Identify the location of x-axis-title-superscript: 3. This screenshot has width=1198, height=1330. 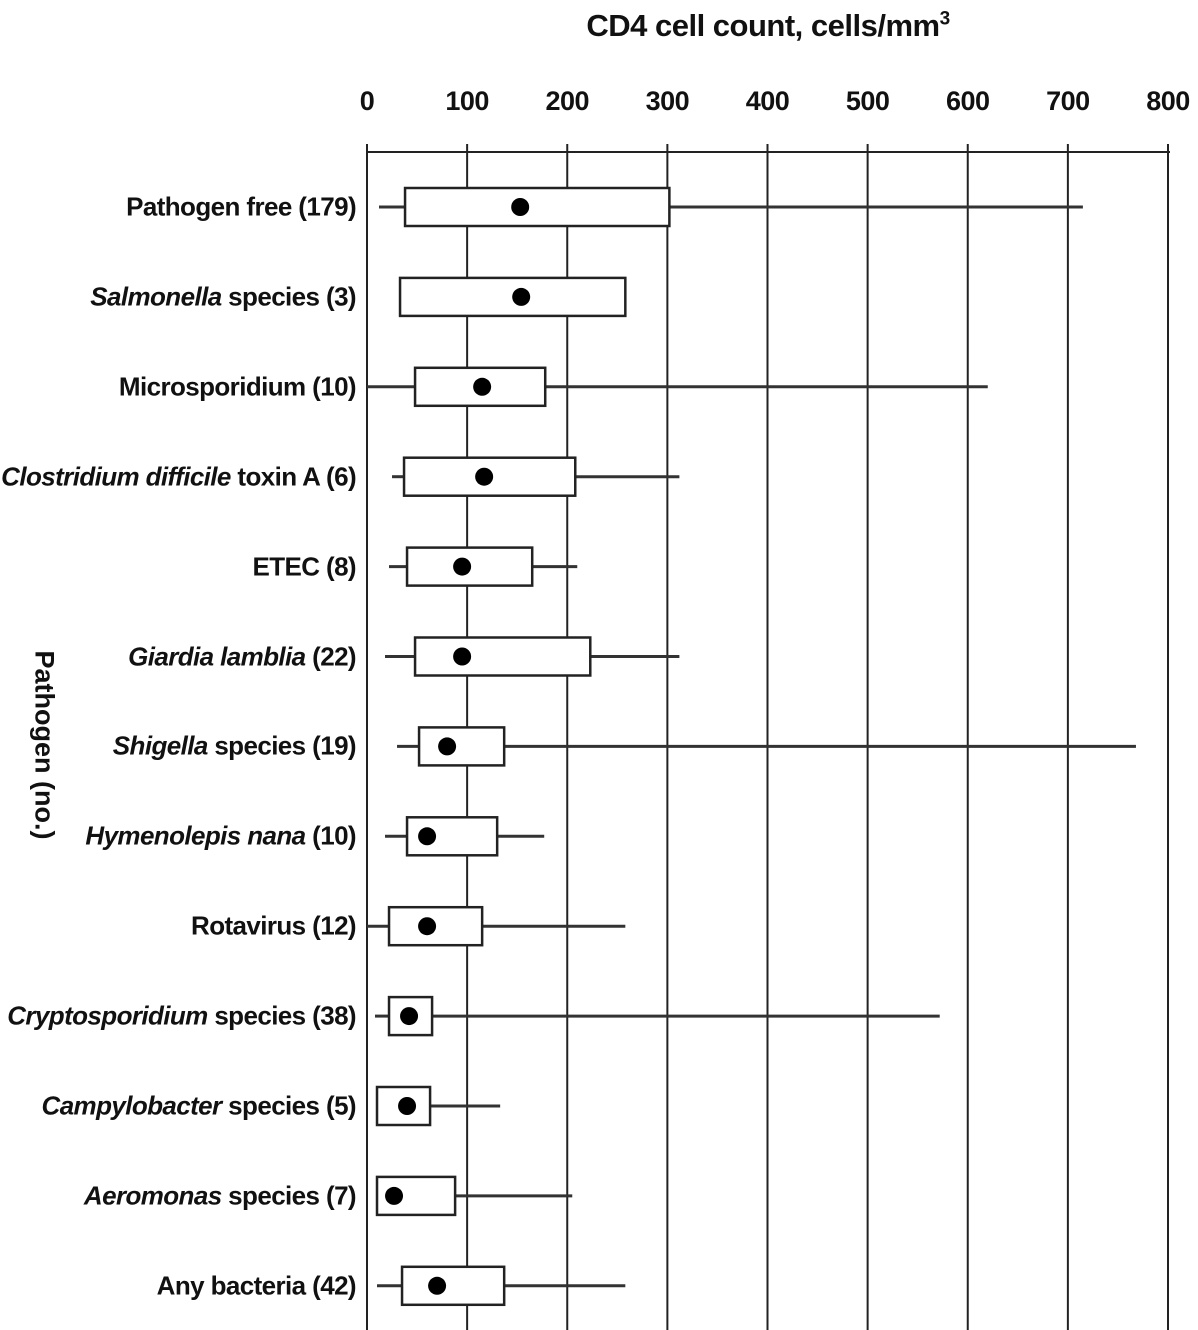
(945, 19).